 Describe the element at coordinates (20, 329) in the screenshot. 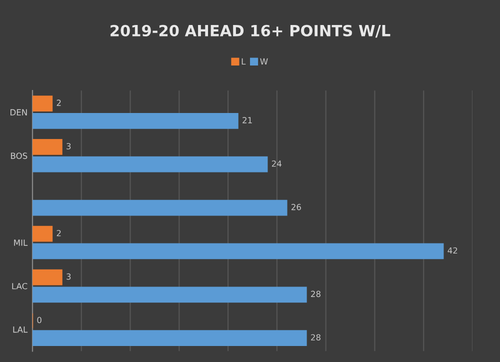

I see `y-tick-label: LAL` at that location.